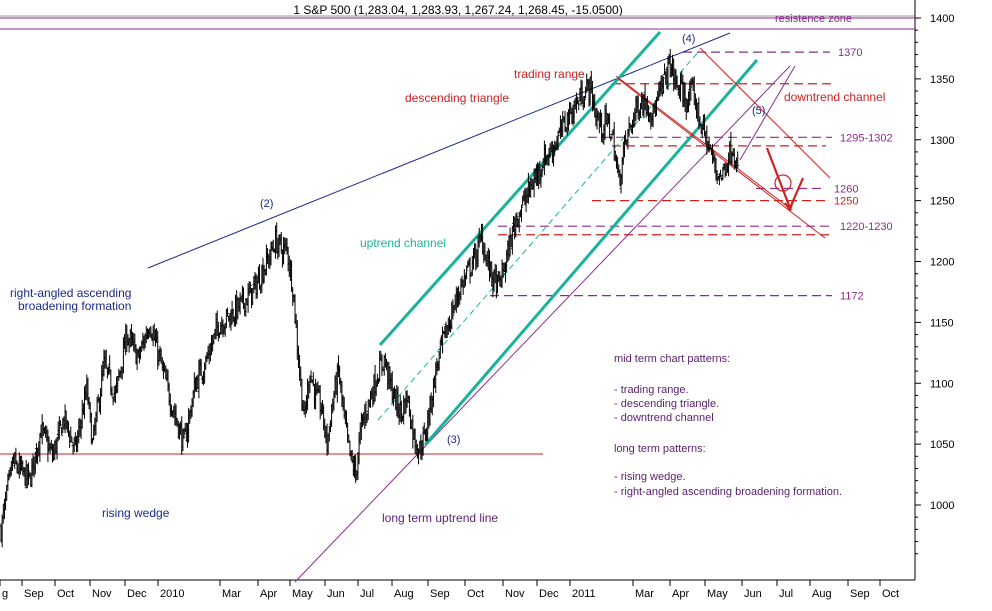 This screenshot has height=611, width=992. What do you see at coordinates (266, 204) in the screenshot?
I see `pivot-label: (2)` at bounding box center [266, 204].